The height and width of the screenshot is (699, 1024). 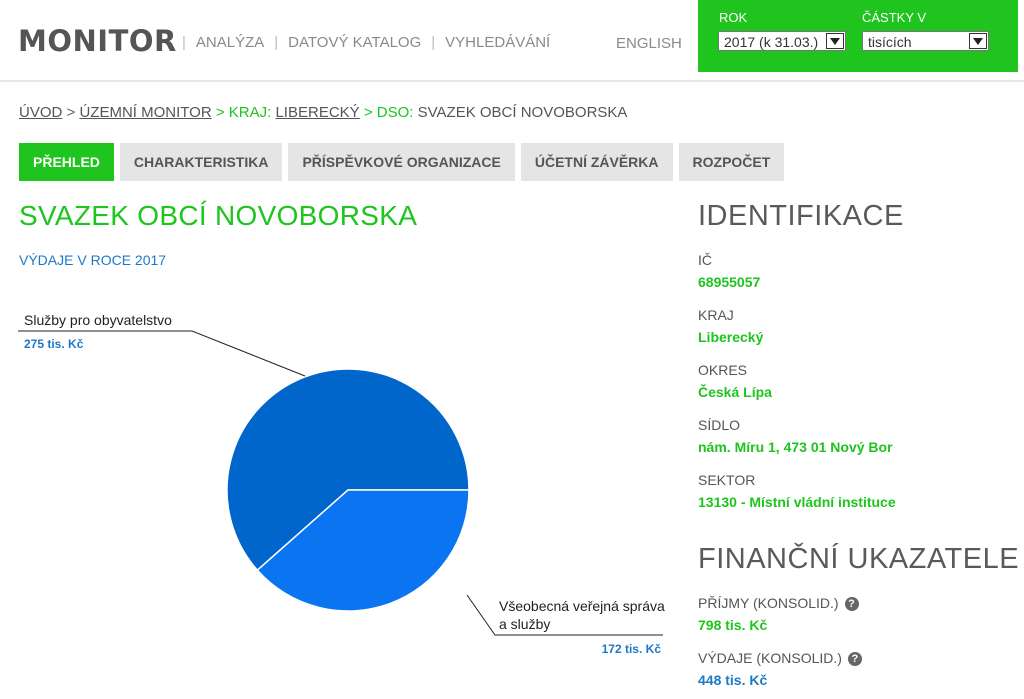 What do you see at coordinates (395, 112) in the screenshot?
I see `breadcrumb-dso-prefix: DSO:` at bounding box center [395, 112].